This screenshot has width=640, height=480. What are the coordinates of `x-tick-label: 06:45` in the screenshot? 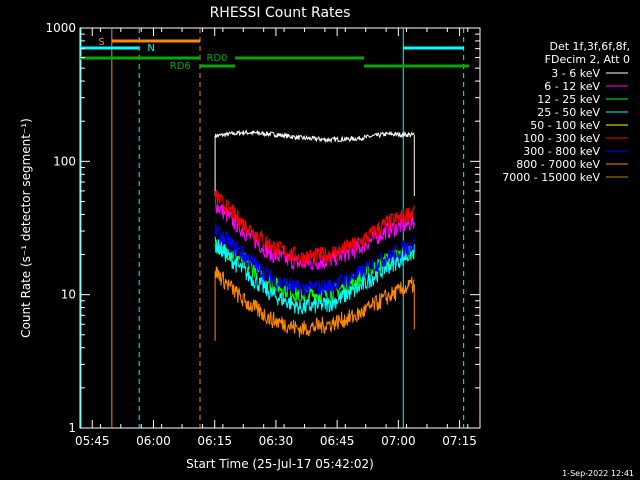 It's located at (337, 441).